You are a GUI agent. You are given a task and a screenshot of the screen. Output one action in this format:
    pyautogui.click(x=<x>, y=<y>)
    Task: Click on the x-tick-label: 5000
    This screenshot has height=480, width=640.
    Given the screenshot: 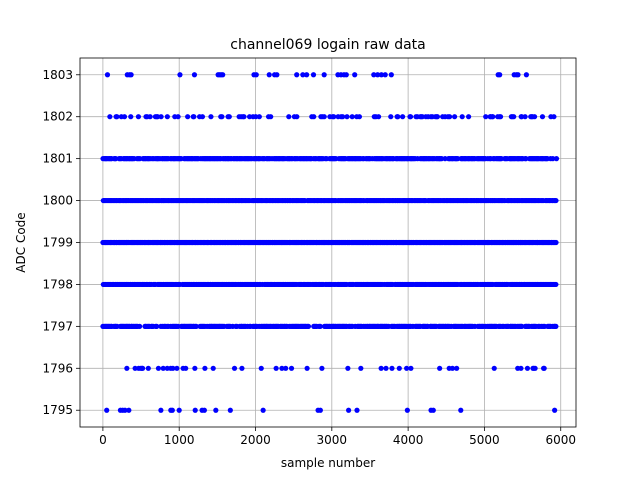 What is the action you would take?
    pyautogui.click(x=484, y=440)
    